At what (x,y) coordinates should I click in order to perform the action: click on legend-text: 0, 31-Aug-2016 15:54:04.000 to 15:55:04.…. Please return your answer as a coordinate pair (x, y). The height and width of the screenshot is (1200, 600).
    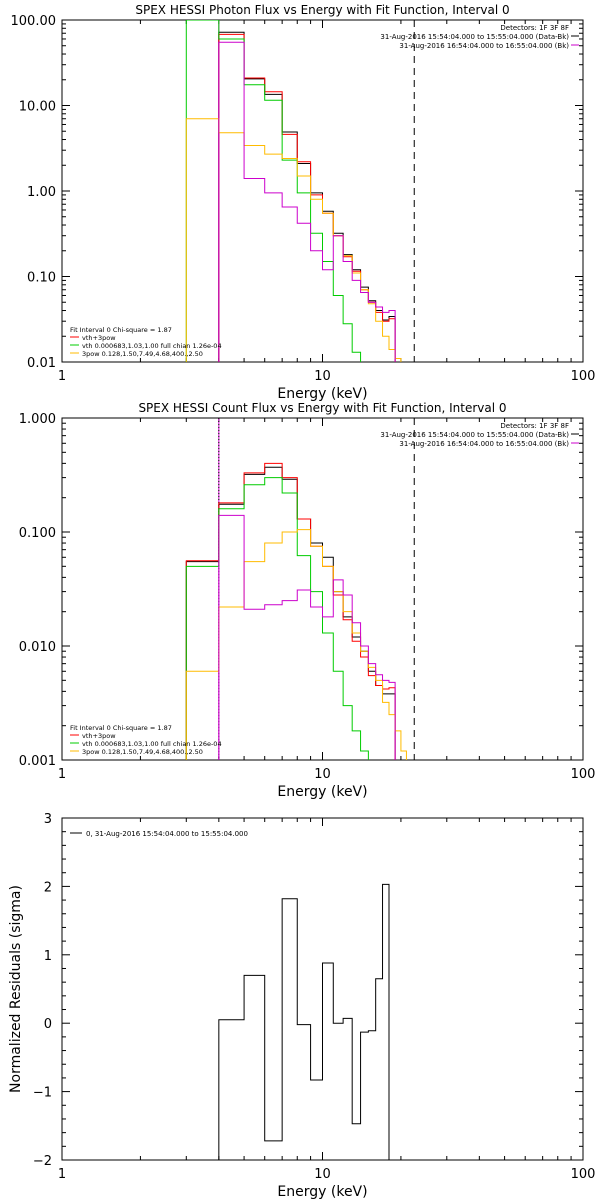
    Looking at the image, I should click on (167, 834).